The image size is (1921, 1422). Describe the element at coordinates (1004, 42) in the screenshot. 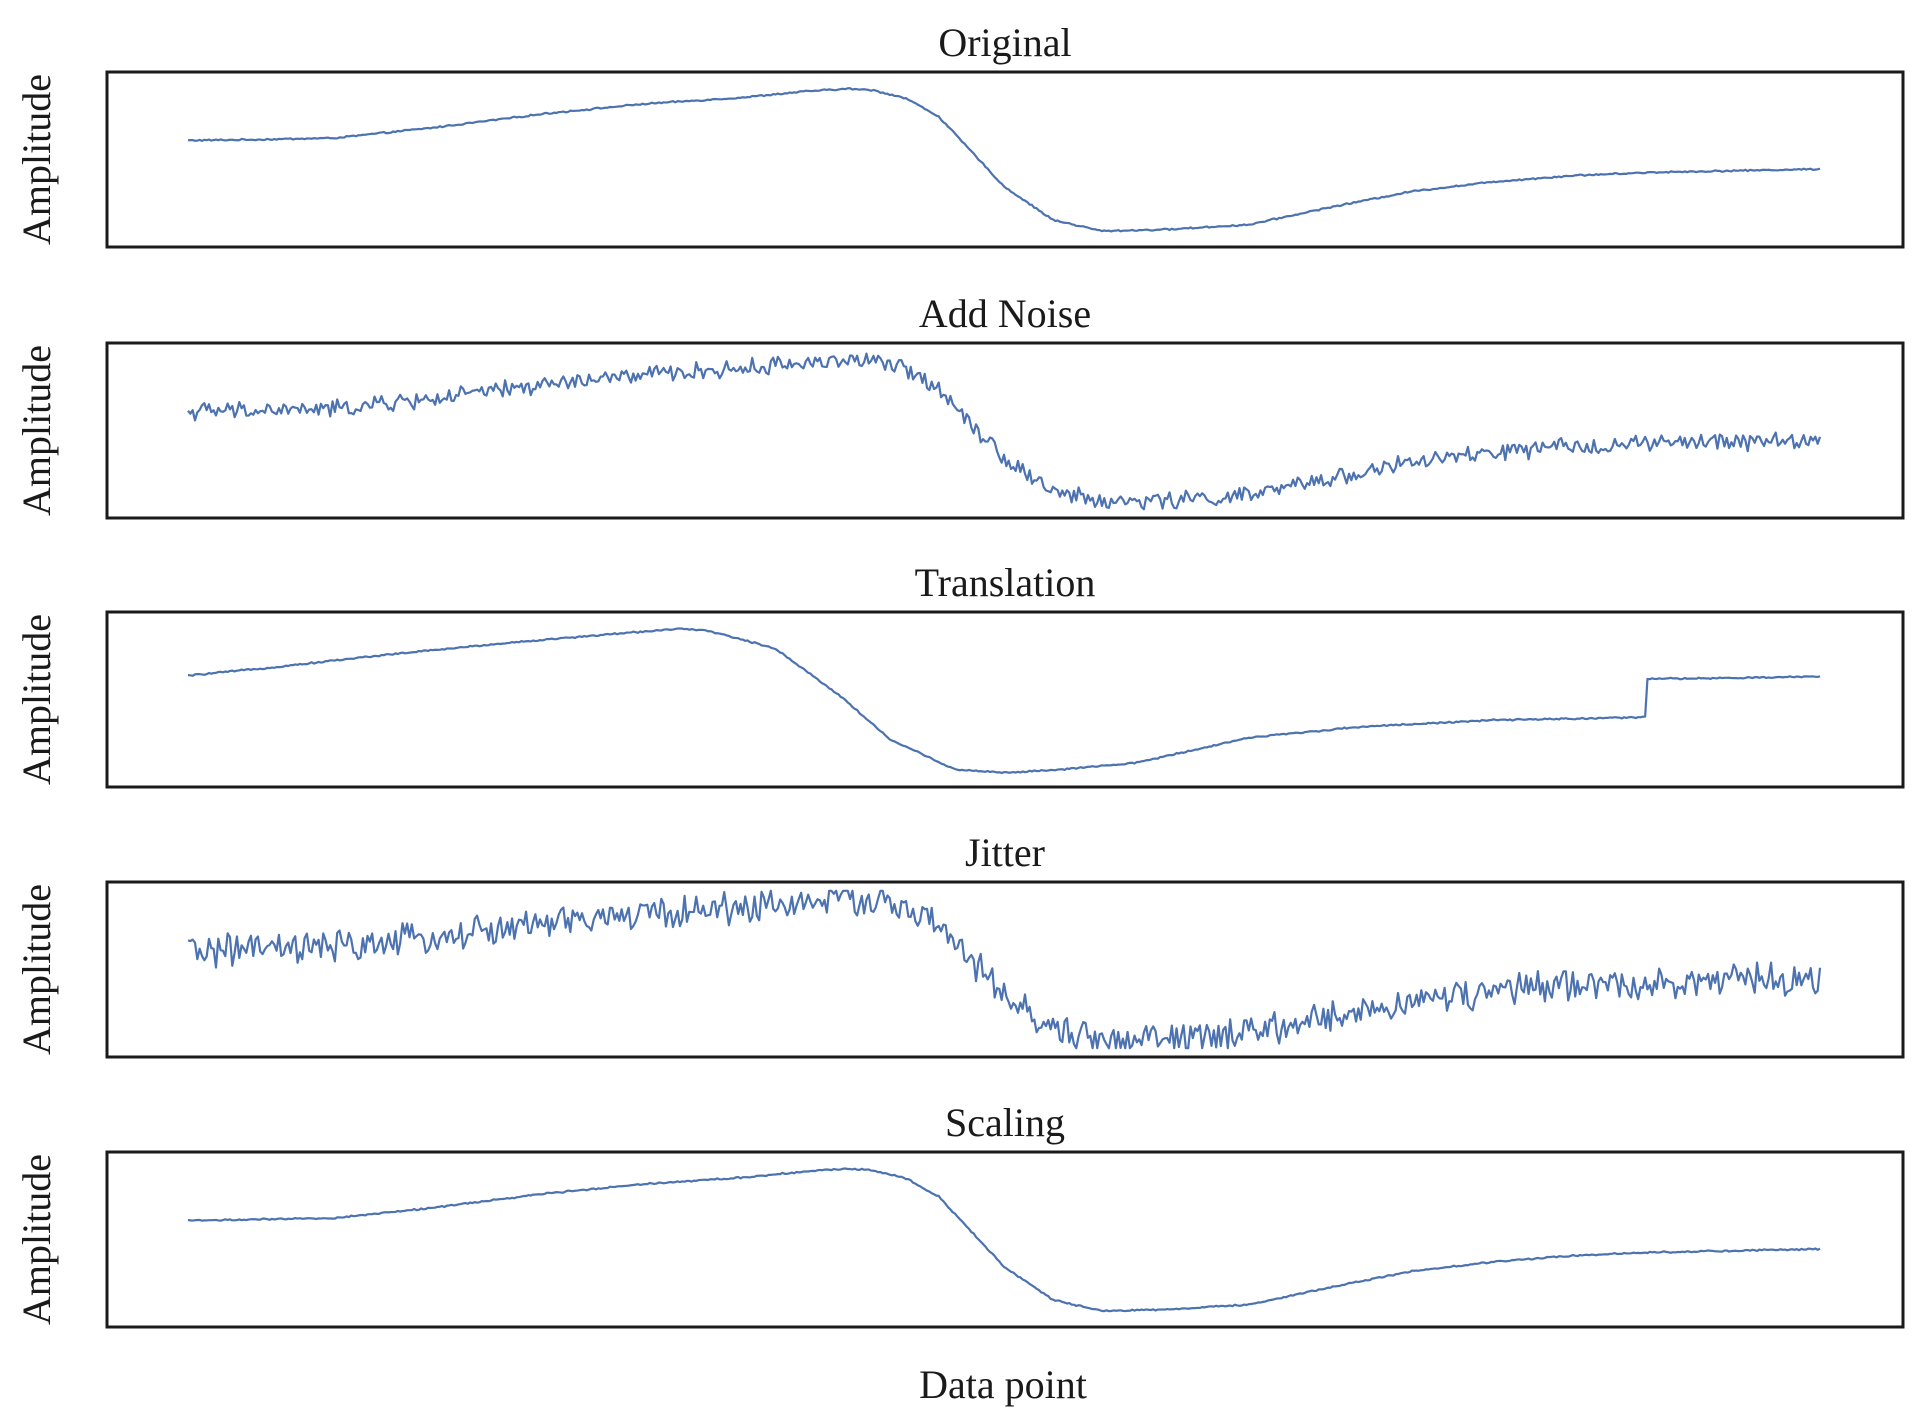

I see `subplot-title: Original` at that location.